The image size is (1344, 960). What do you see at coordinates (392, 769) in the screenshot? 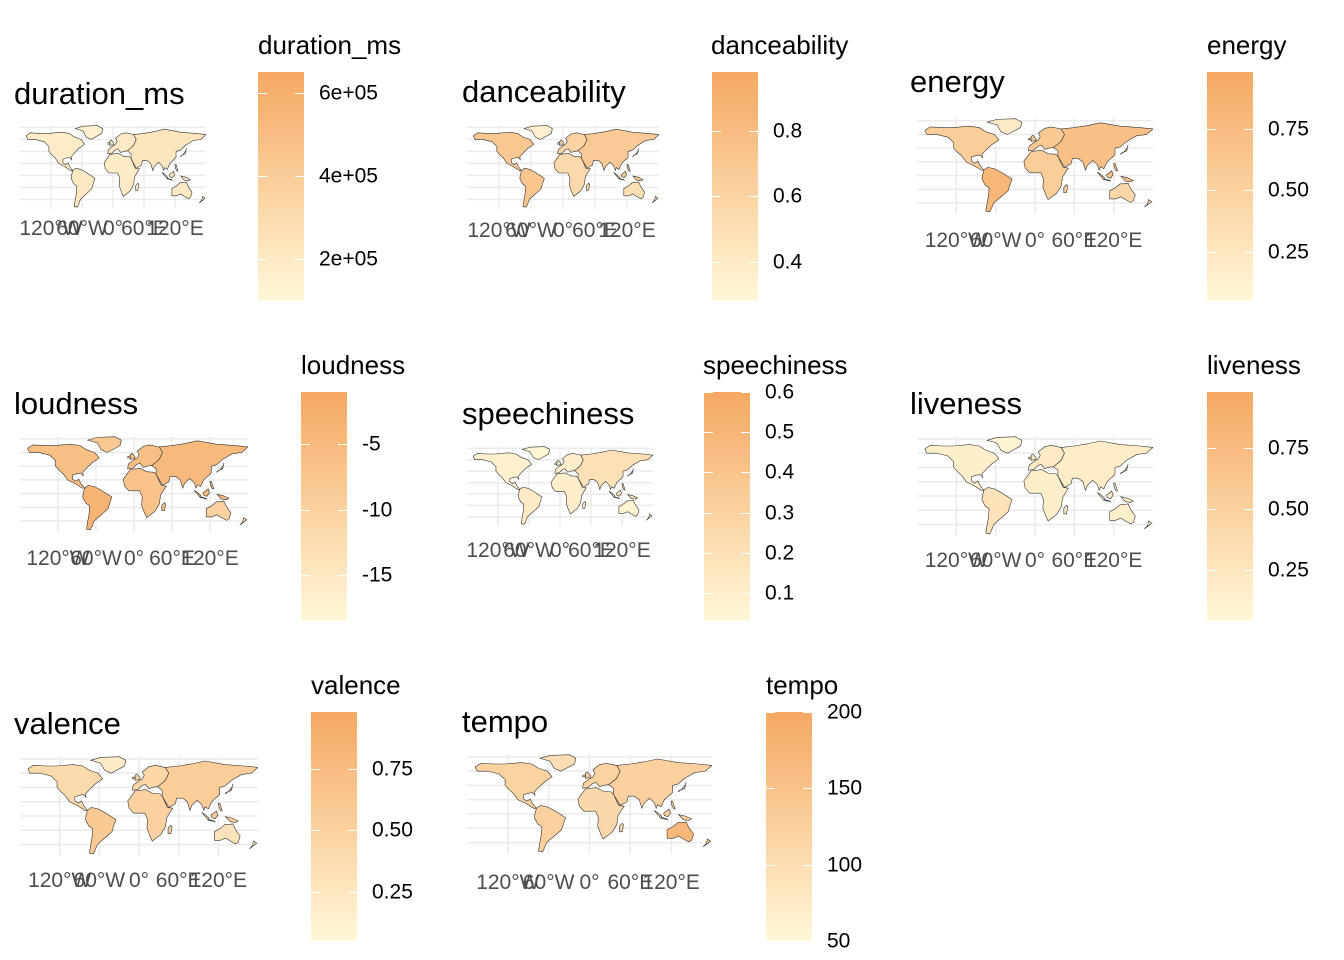
I see `legend-tick-label: 0.75` at bounding box center [392, 769].